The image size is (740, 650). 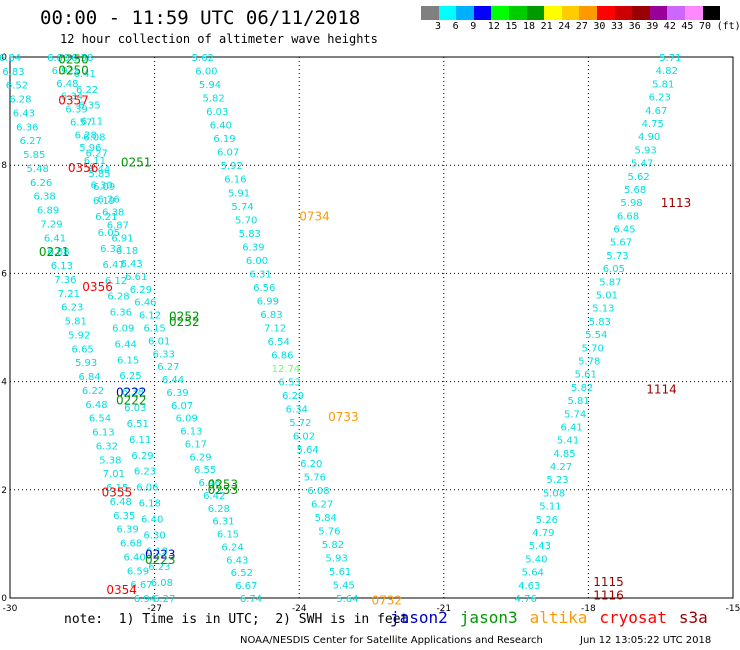 What do you see at coordinates (631, 203) in the screenshot?
I see `swh-value: 5.98` at bounding box center [631, 203].